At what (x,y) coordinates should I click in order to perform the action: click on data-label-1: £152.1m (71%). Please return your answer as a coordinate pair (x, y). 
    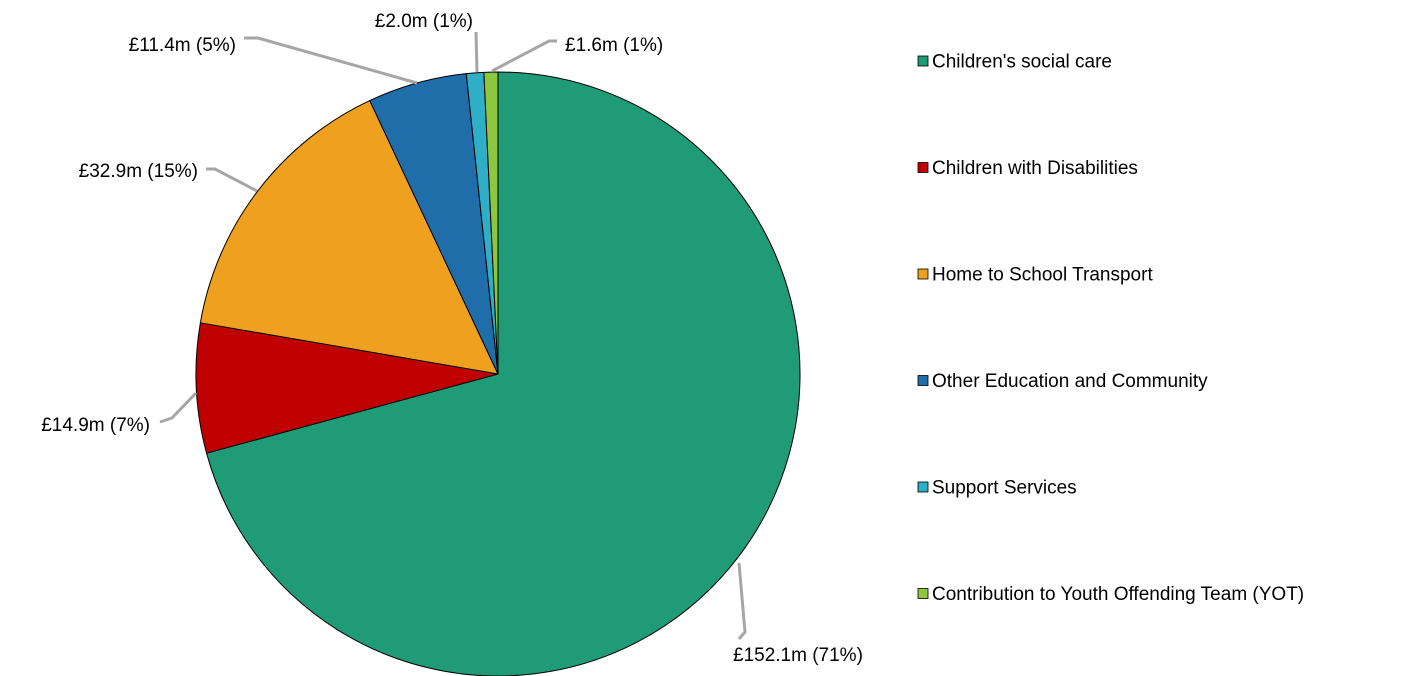
    Looking at the image, I should click on (798, 655).